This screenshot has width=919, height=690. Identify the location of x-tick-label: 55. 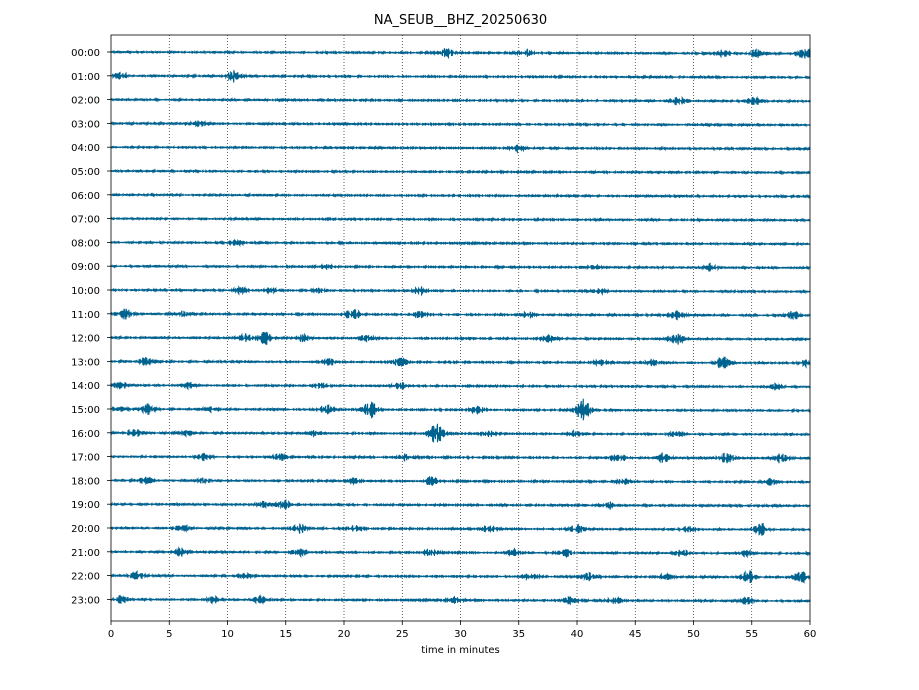
(751, 634).